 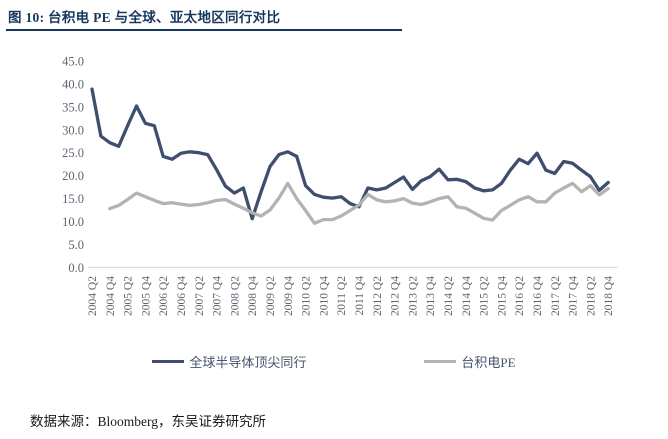 I want to click on y-tick-label: 25.0, so click(x=73, y=153).